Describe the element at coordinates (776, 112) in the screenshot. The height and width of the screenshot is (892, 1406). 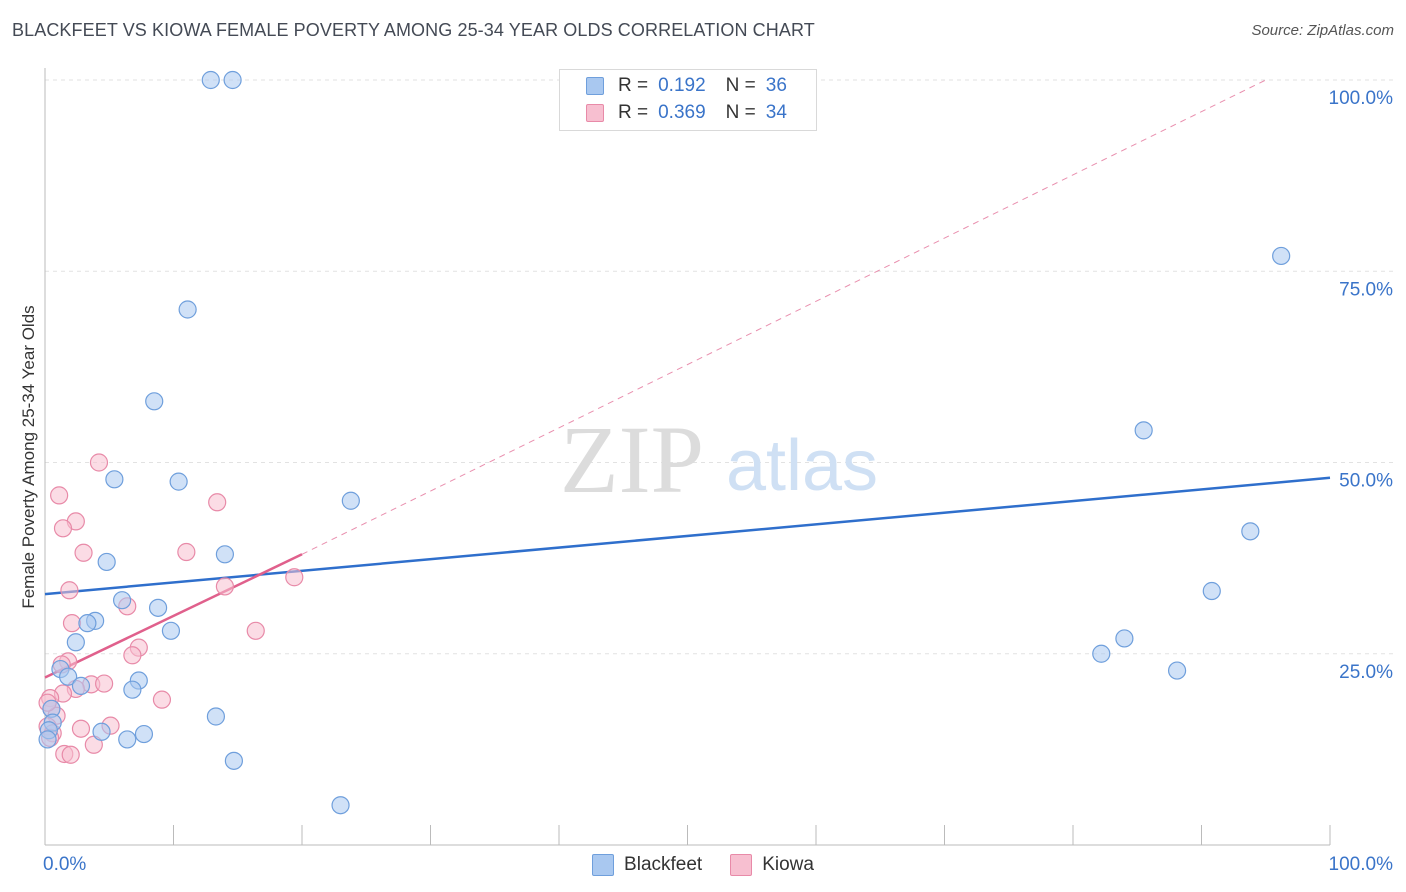
I see `kiowa-n-value: 34` at that location.